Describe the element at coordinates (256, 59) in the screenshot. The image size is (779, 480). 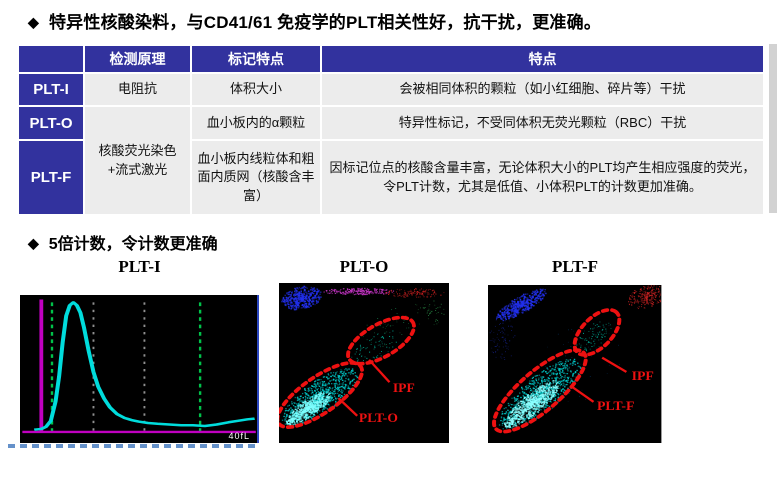
I see `header-marker-feature: 标记特点` at that location.